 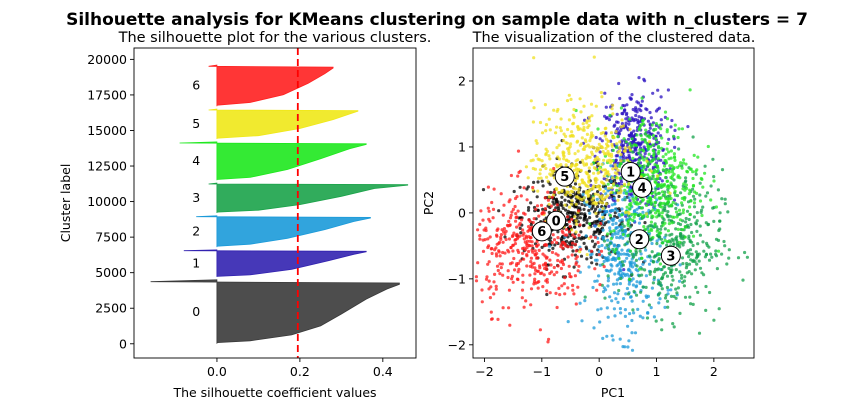 What do you see at coordinates (111, 308) in the screenshot?
I see `y-tick-label: 2500` at bounding box center [111, 308].